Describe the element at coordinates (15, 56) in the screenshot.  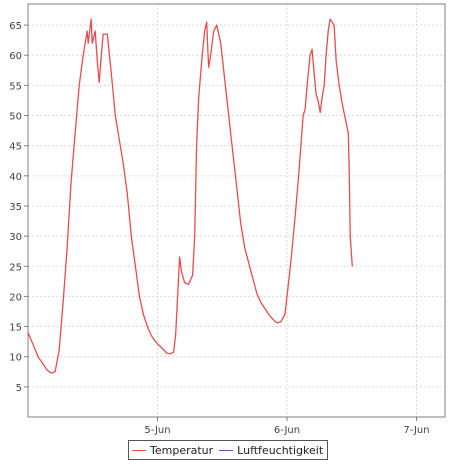
I see `y-tick-label: 60` at that location.